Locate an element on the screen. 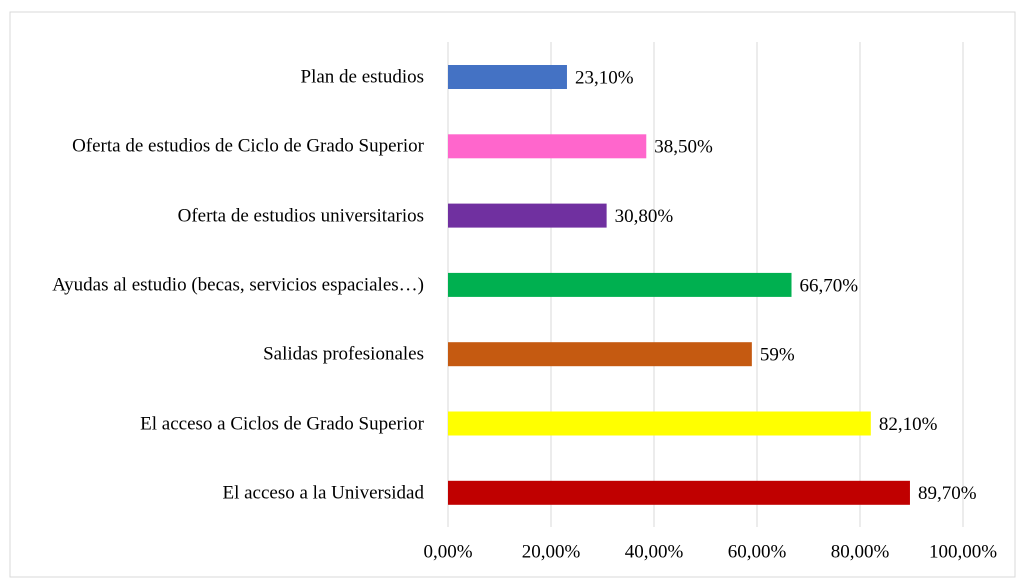 The height and width of the screenshot is (583, 1024). x-tick-label: 40,00% is located at coordinates (654, 551).